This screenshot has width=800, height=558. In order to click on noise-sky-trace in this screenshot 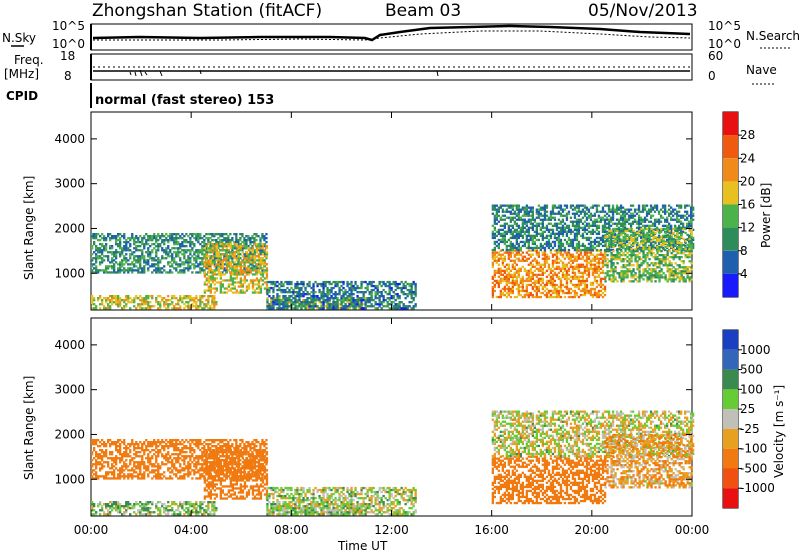, I will do `click(391, 33)`.